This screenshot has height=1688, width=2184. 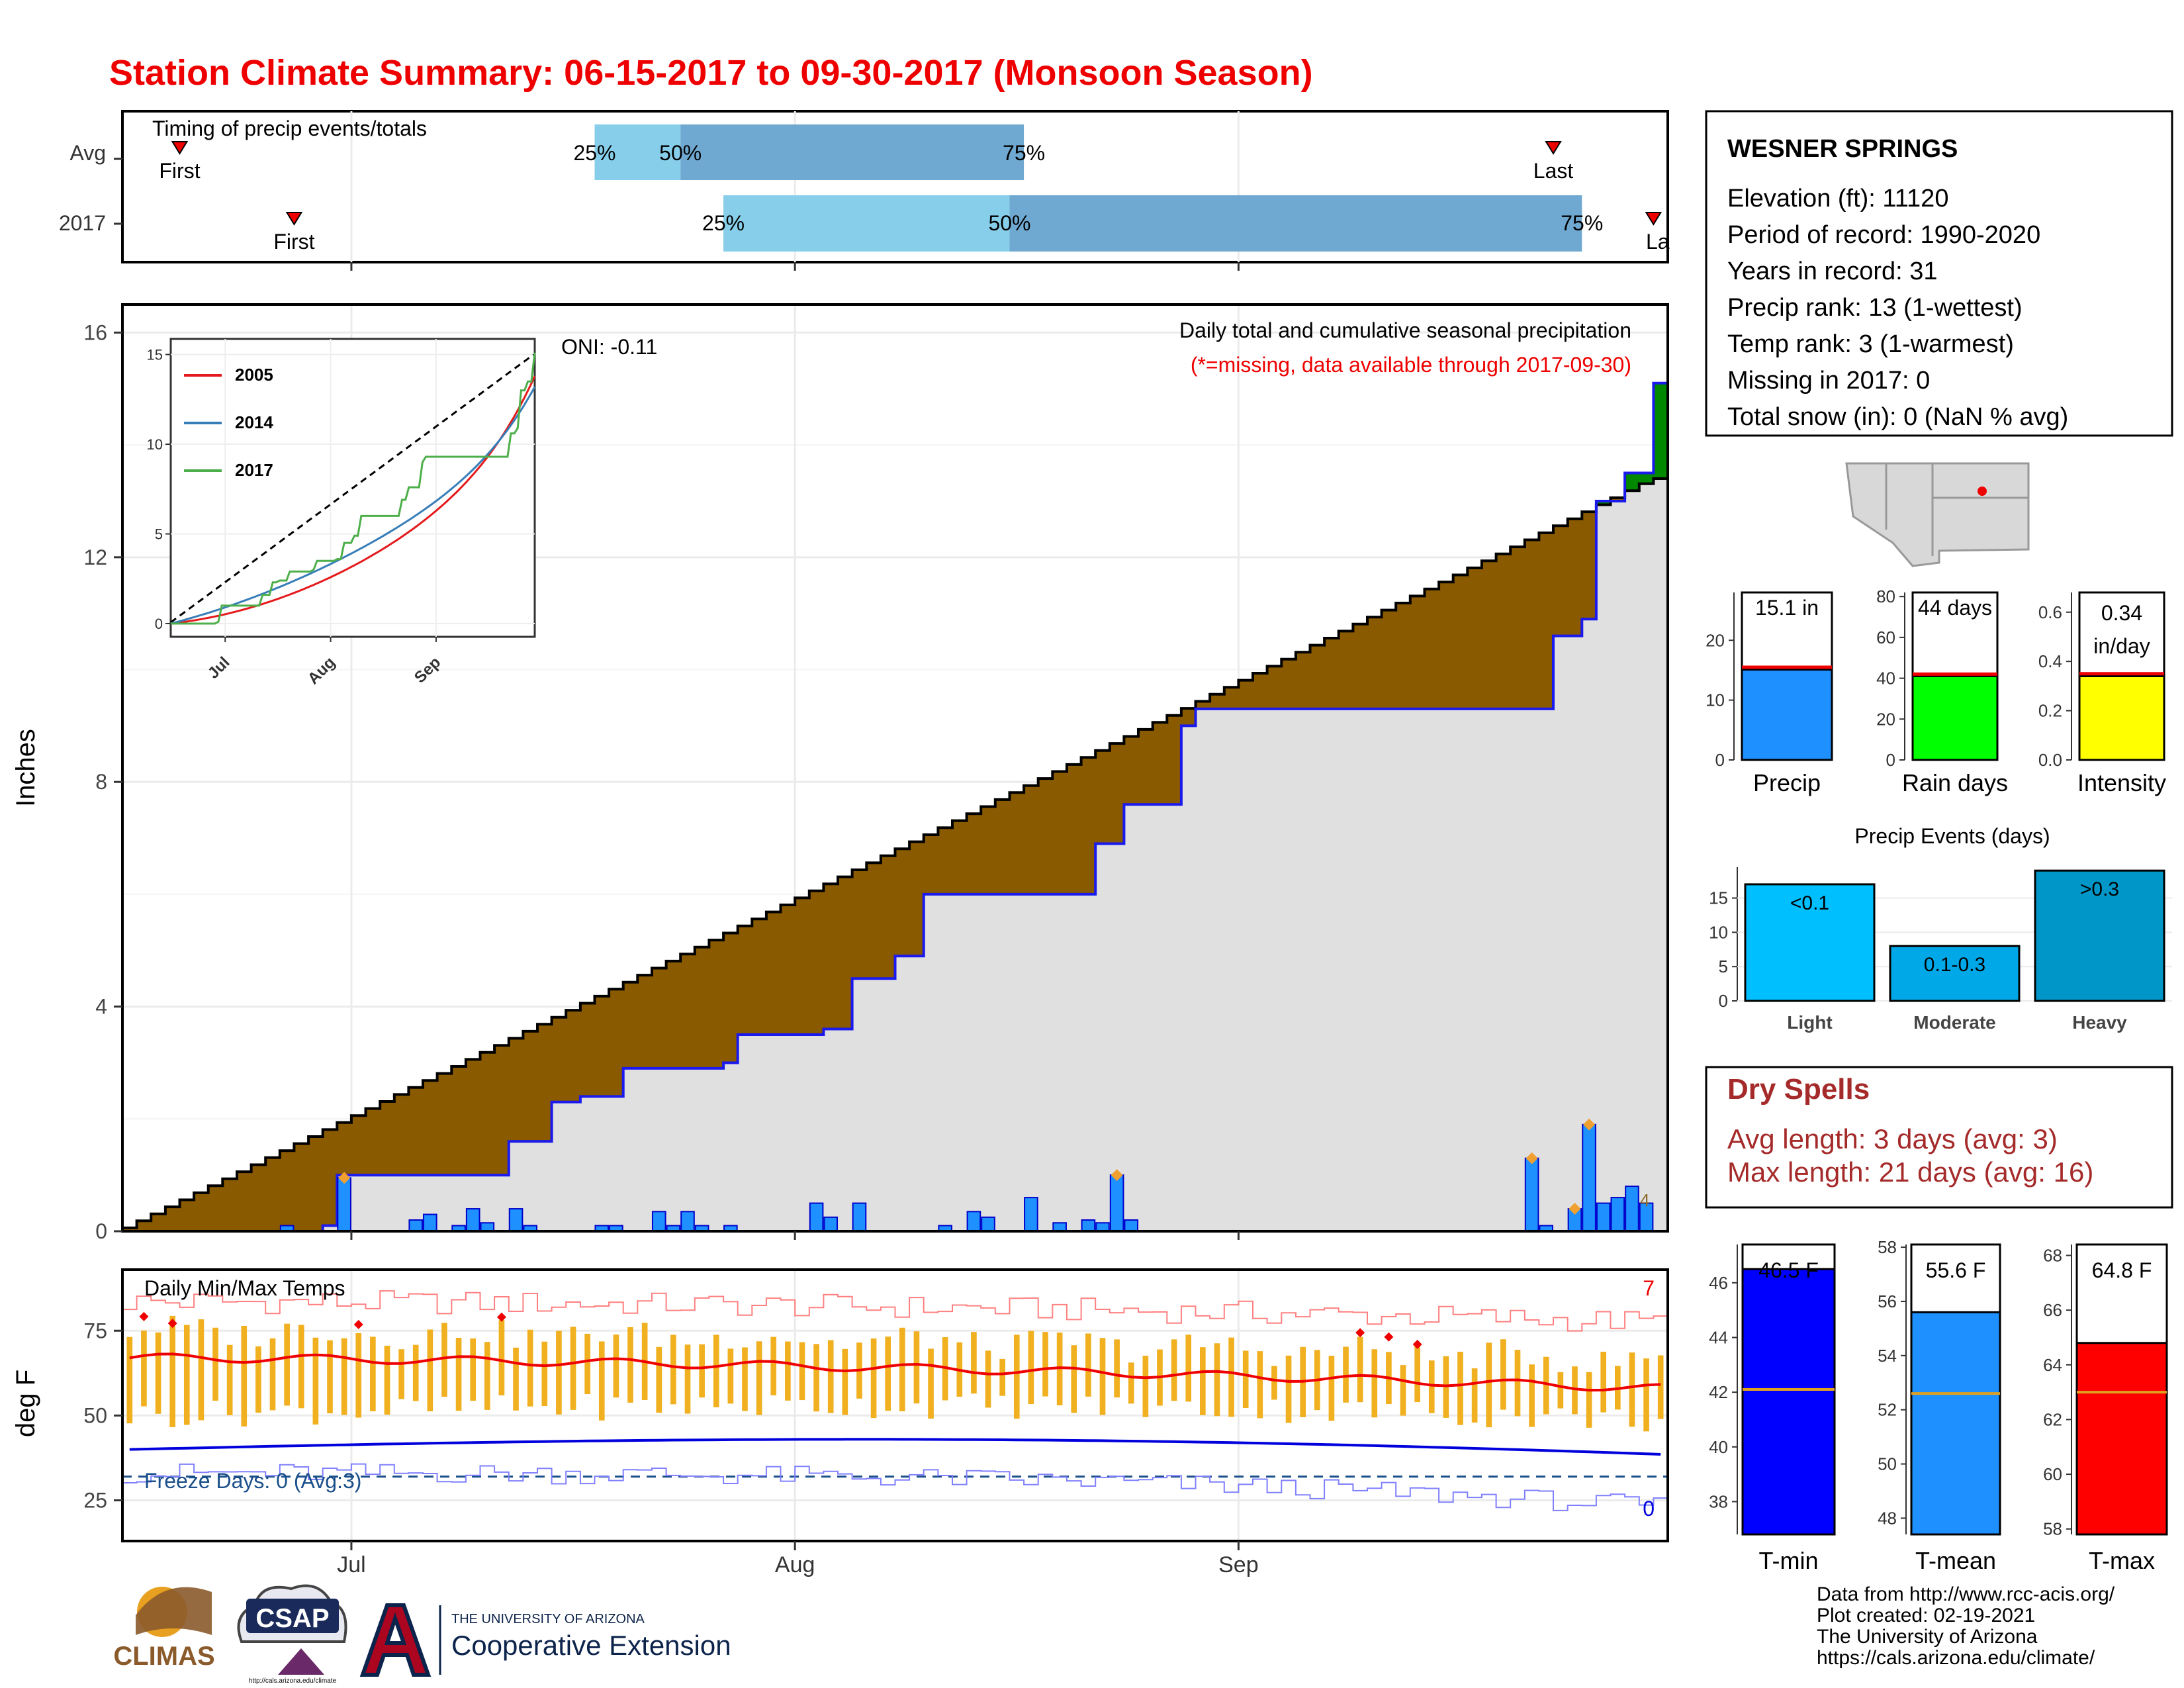 I want to click on bar-annotation: 4, so click(x=1644, y=1200).